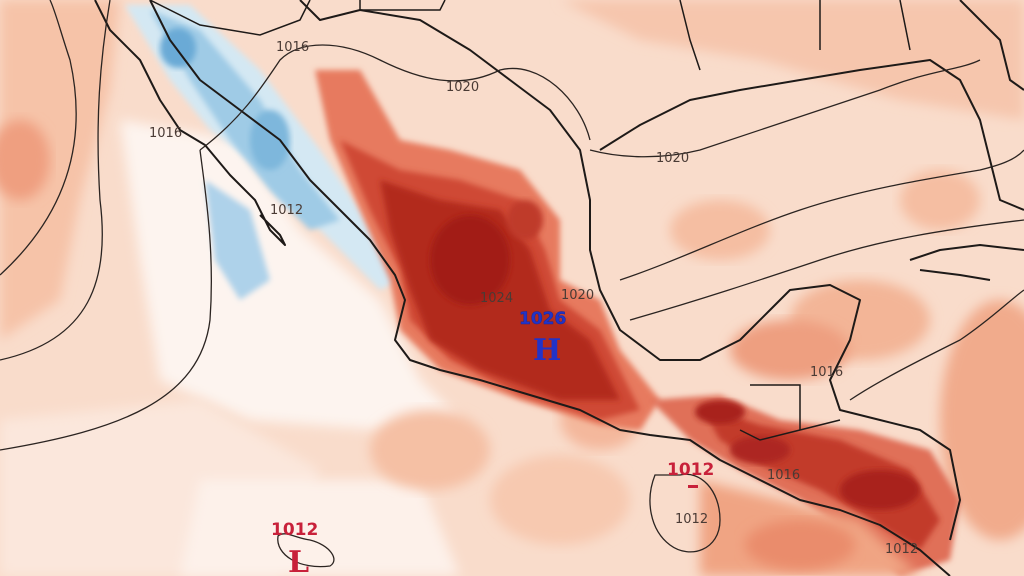 The image size is (1024, 576). What do you see at coordinates (165, 133) in the screenshot?
I see `isobar-label-1016-west: 1016` at bounding box center [165, 133].